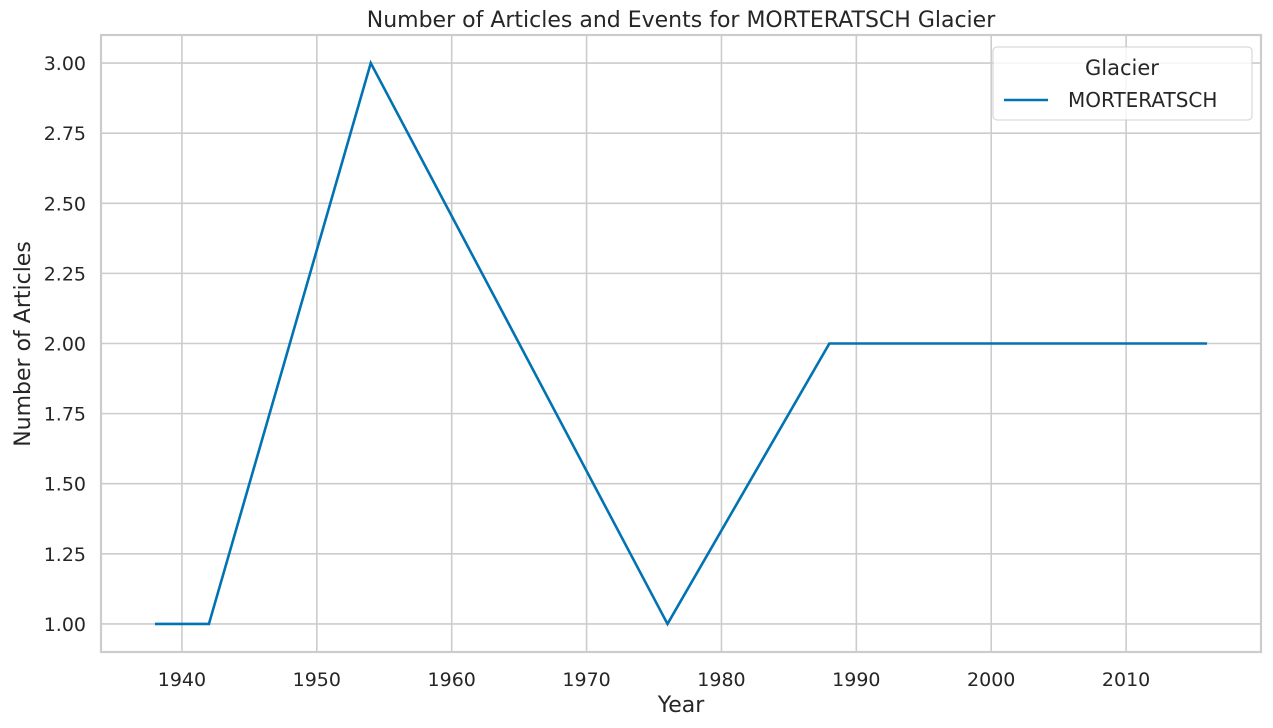  What do you see at coordinates (65, 415) in the screenshot?
I see `y-tick-label: 1.75` at bounding box center [65, 415].